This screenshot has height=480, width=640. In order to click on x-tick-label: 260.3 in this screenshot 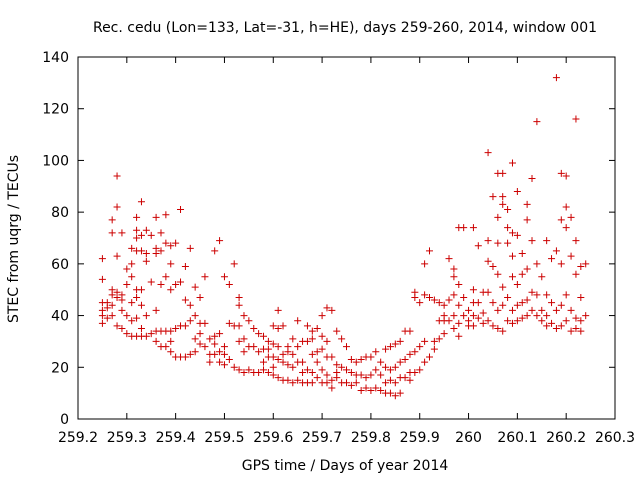, I will do `click(615, 438)`.